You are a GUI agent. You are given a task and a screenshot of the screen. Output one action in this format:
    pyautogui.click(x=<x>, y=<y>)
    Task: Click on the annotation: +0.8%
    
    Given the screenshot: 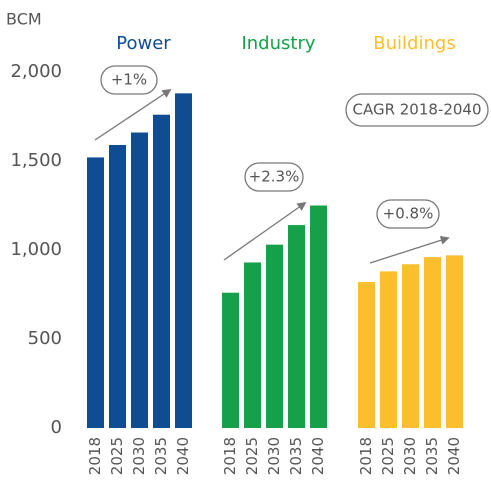 What is the action you would take?
    pyautogui.click(x=408, y=214)
    